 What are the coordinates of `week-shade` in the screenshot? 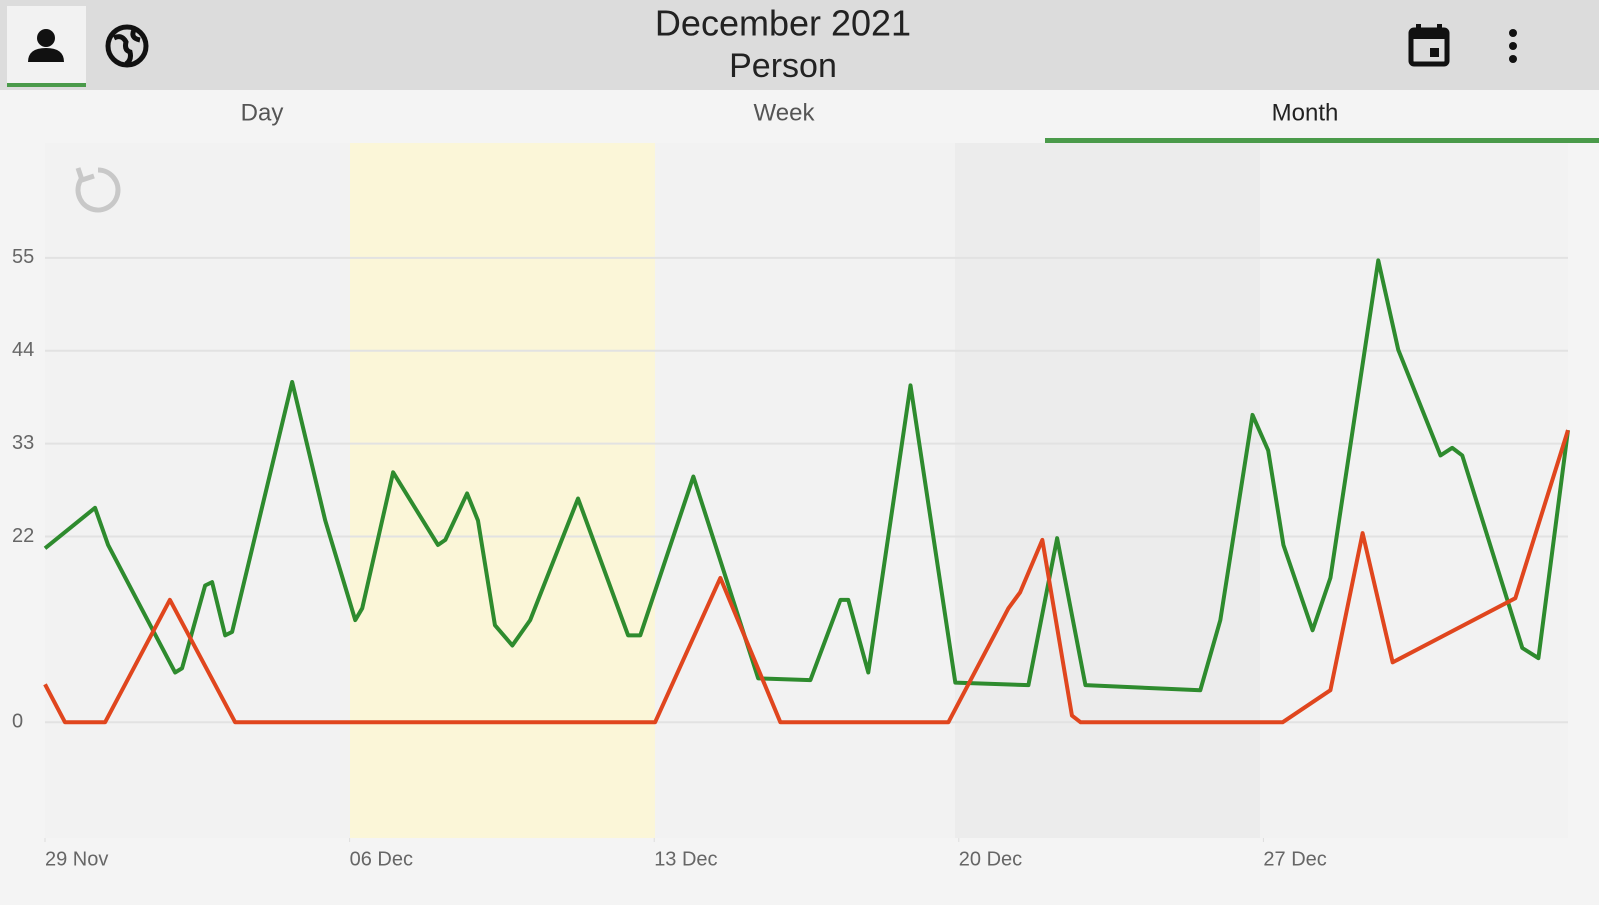 It's located at (1107, 490).